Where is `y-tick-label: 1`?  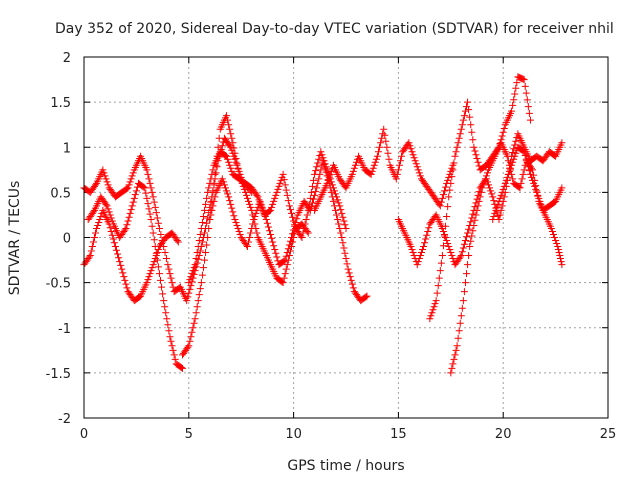 y-tick-label: 1 is located at coordinates (67, 148).